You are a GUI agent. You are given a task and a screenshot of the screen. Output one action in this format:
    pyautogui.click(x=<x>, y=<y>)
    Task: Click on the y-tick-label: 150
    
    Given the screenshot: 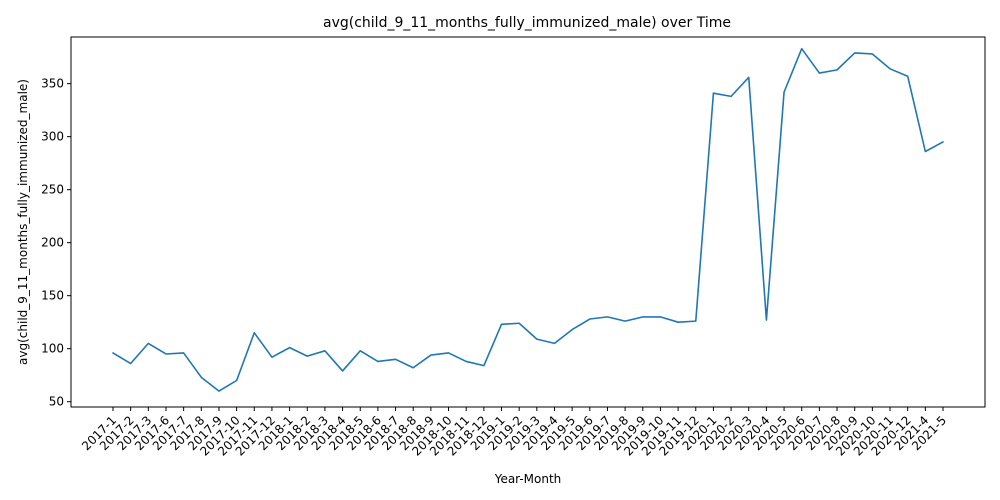 What is the action you would take?
    pyautogui.click(x=52, y=296)
    